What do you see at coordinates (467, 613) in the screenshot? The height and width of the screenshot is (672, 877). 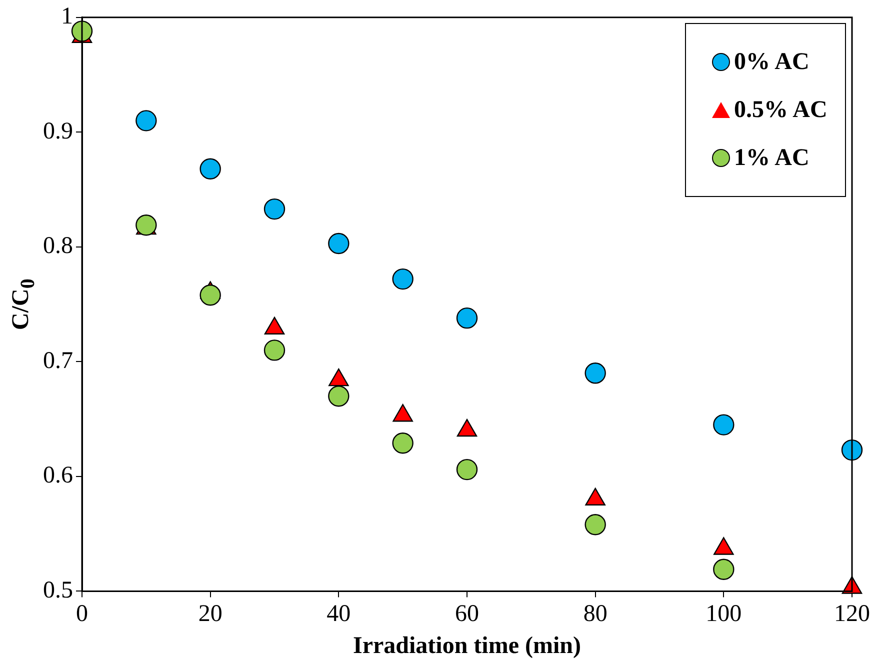 I see `x-tick-label: 60` at bounding box center [467, 613].